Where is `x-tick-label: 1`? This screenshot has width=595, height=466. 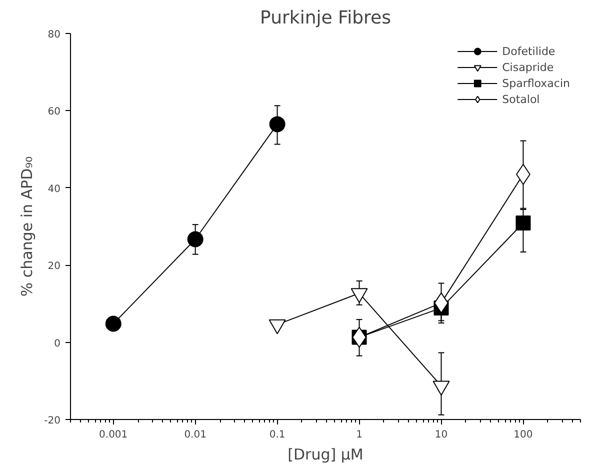
x-tick-label: 1 is located at coordinates (359, 435).